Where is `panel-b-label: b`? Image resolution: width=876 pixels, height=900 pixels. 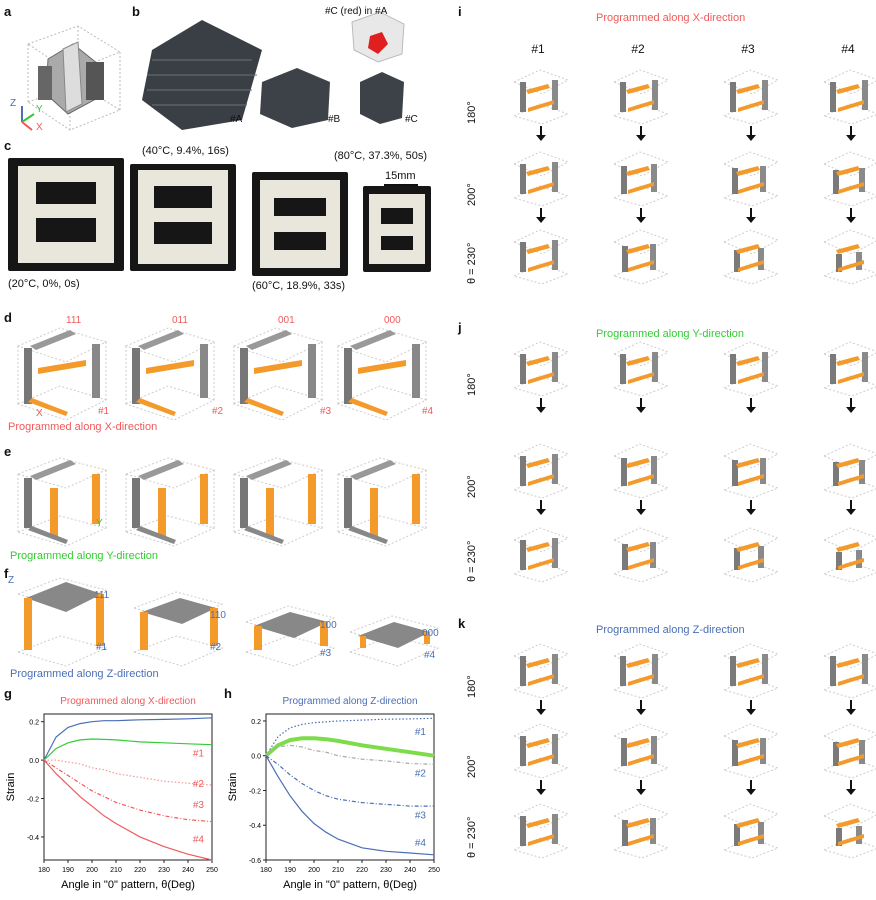 panel-b-label: b is located at coordinates (136, 11).